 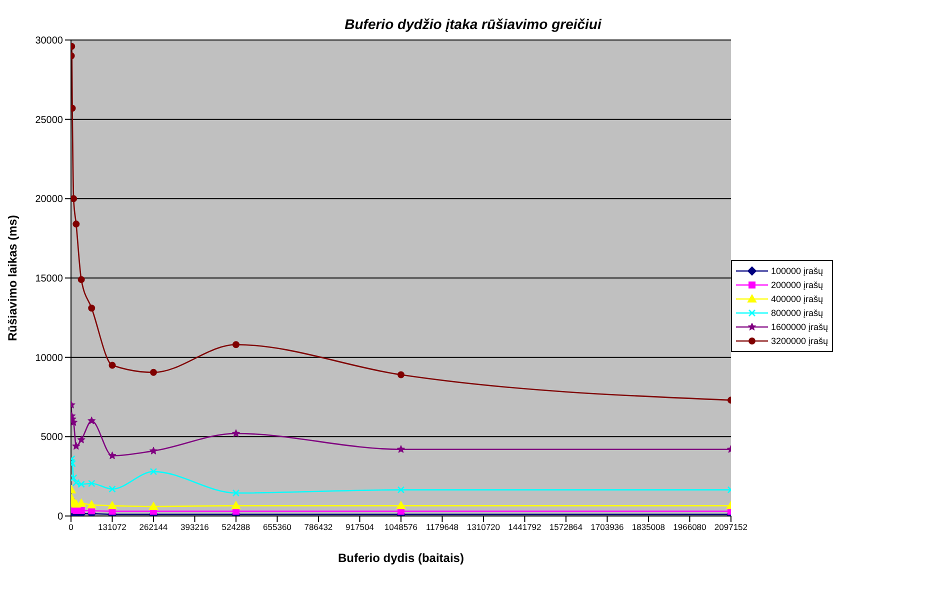 What do you see at coordinates (49, 41) in the screenshot?
I see `y-tick-label: 30000` at bounding box center [49, 41].